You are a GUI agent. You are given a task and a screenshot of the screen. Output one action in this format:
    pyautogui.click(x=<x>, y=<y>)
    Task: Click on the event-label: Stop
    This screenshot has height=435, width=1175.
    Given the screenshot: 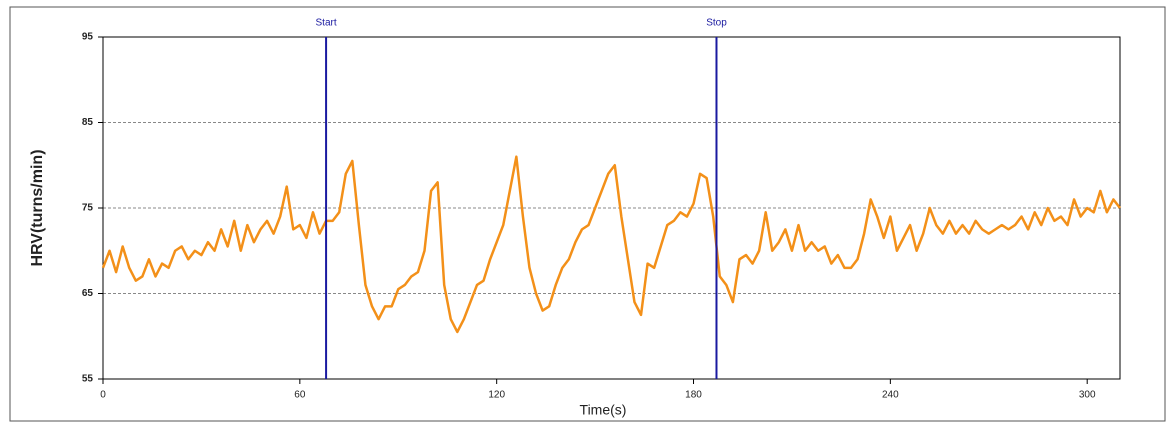 What is the action you would take?
    pyautogui.click(x=716, y=23)
    